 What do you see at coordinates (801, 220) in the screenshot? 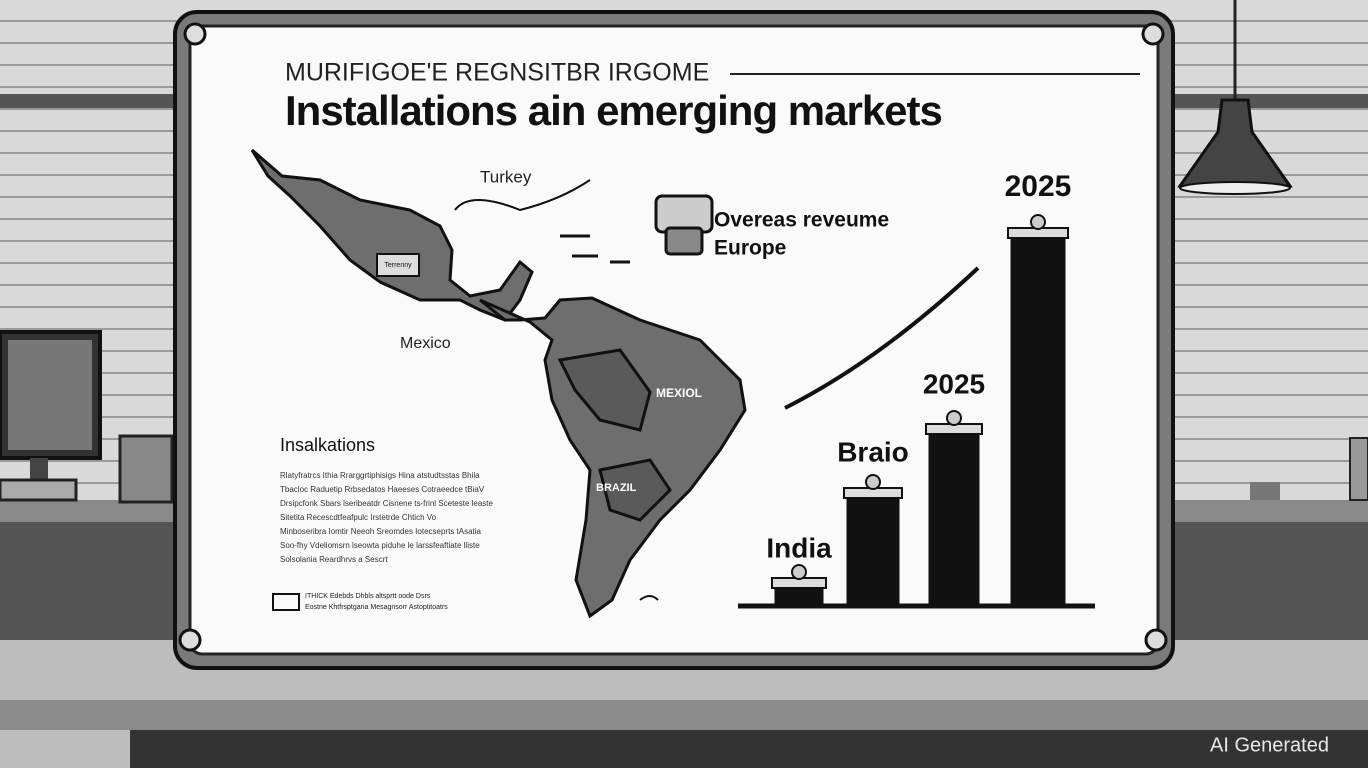
I see `callout-line: Overeas reveume` at bounding box center [801, 220].